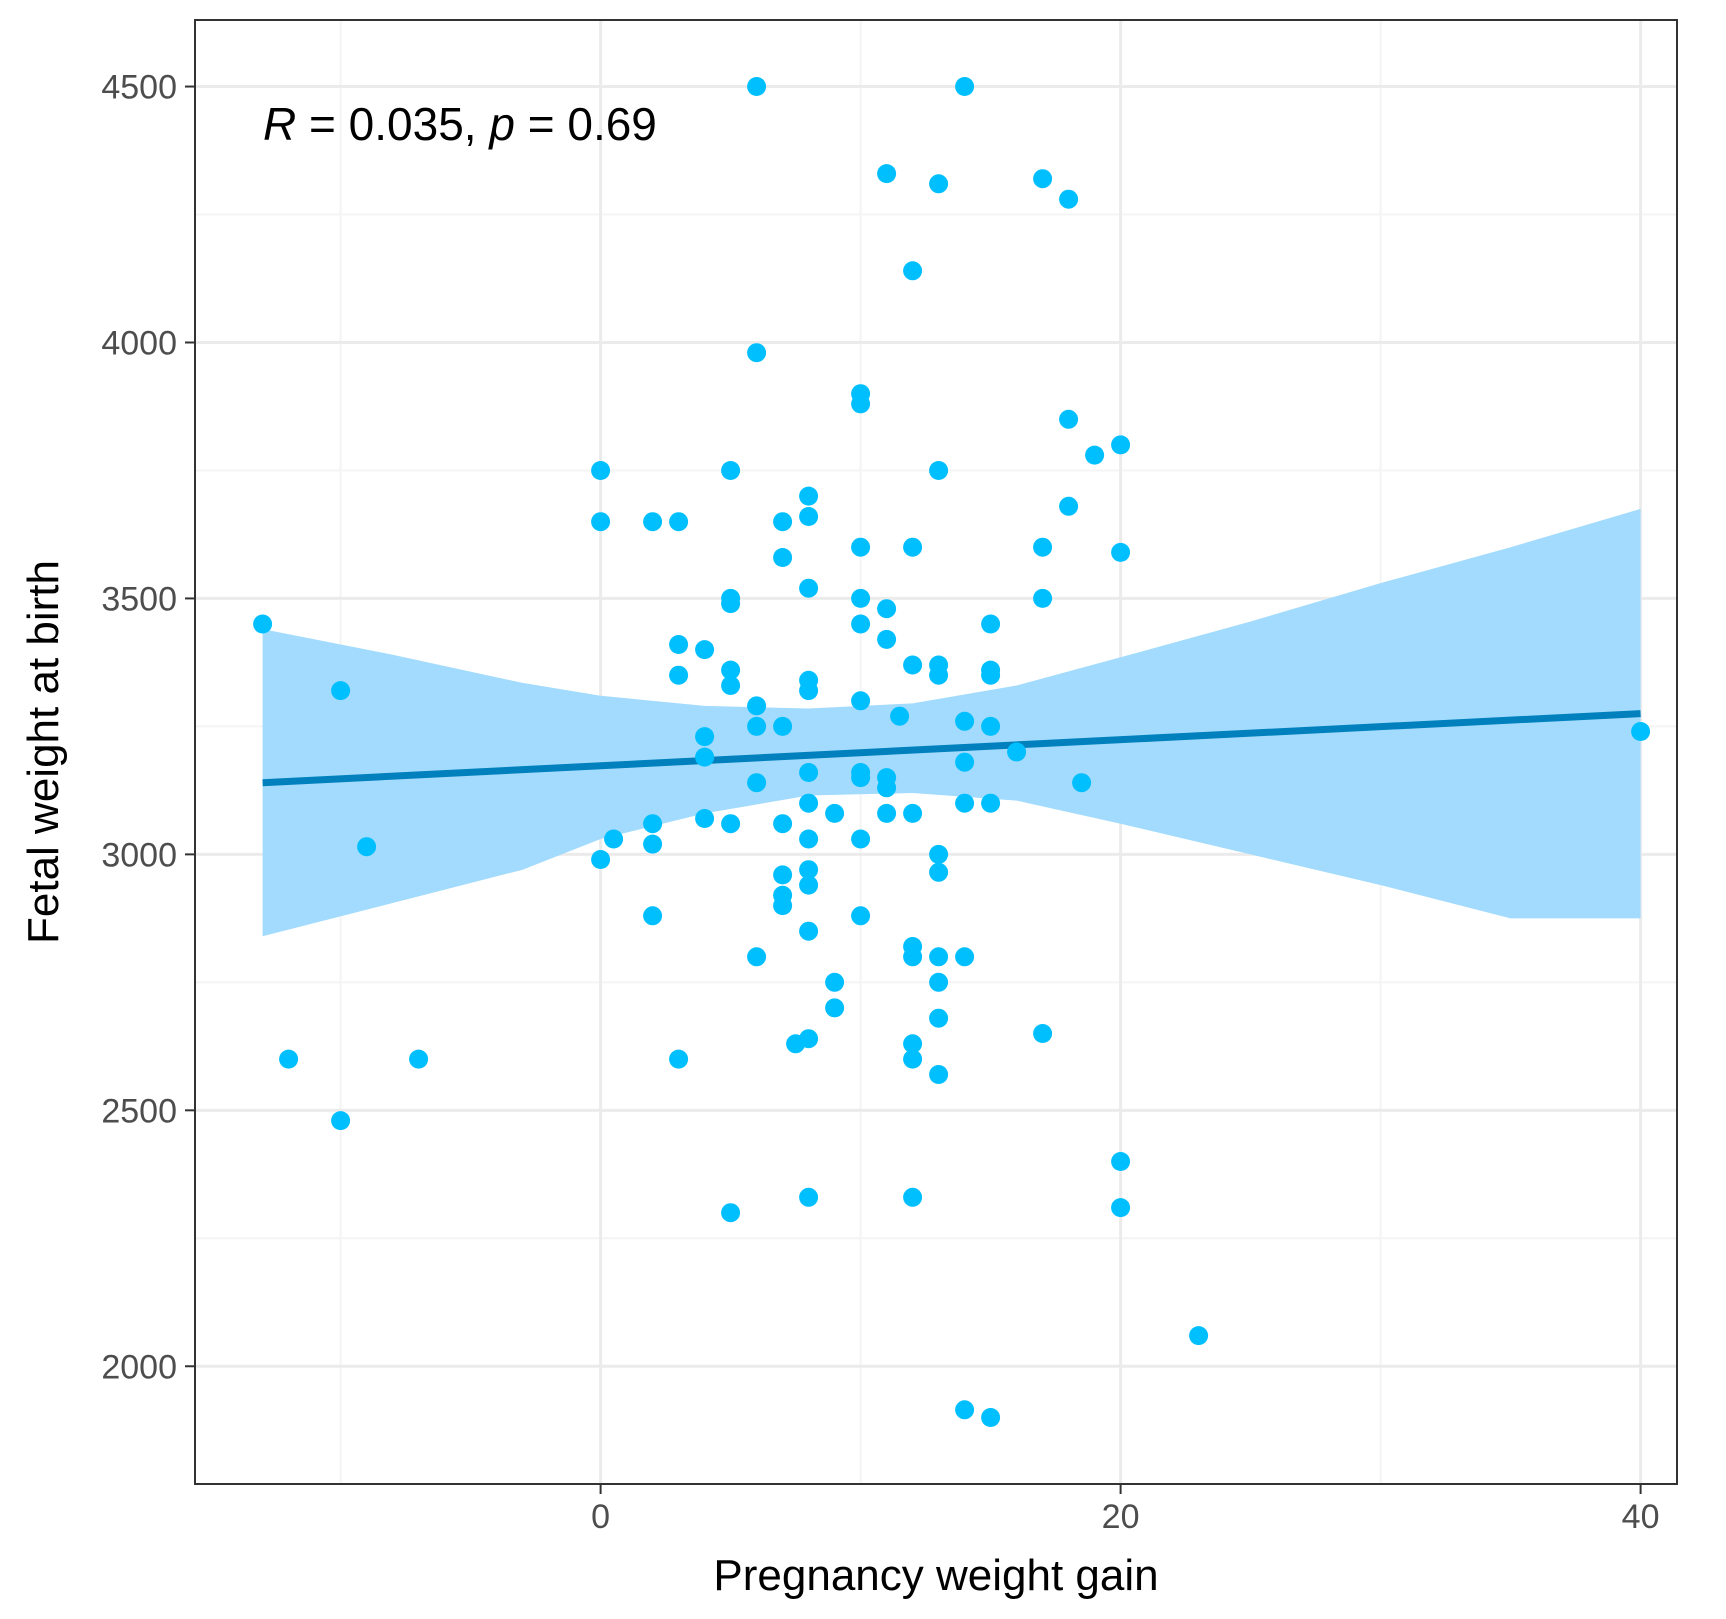  Describe the element at coordinates (139, 1367) in the screenshot. I see `y-tick-label: 2000` at that location.